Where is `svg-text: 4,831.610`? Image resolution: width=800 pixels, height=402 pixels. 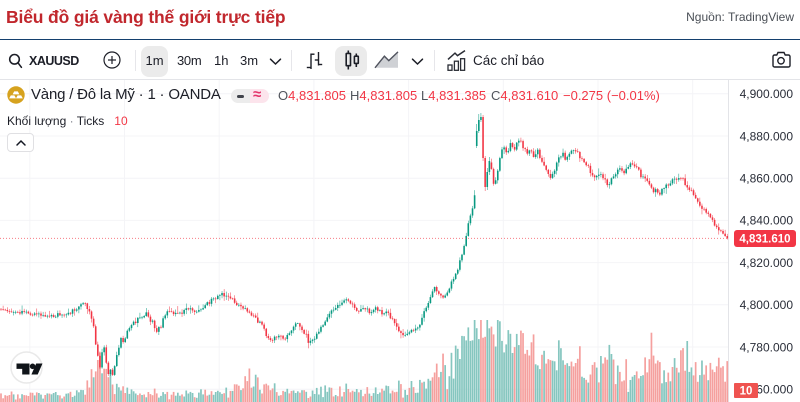 svg-text: 4,831.610 is located at coordinates (764, 239).